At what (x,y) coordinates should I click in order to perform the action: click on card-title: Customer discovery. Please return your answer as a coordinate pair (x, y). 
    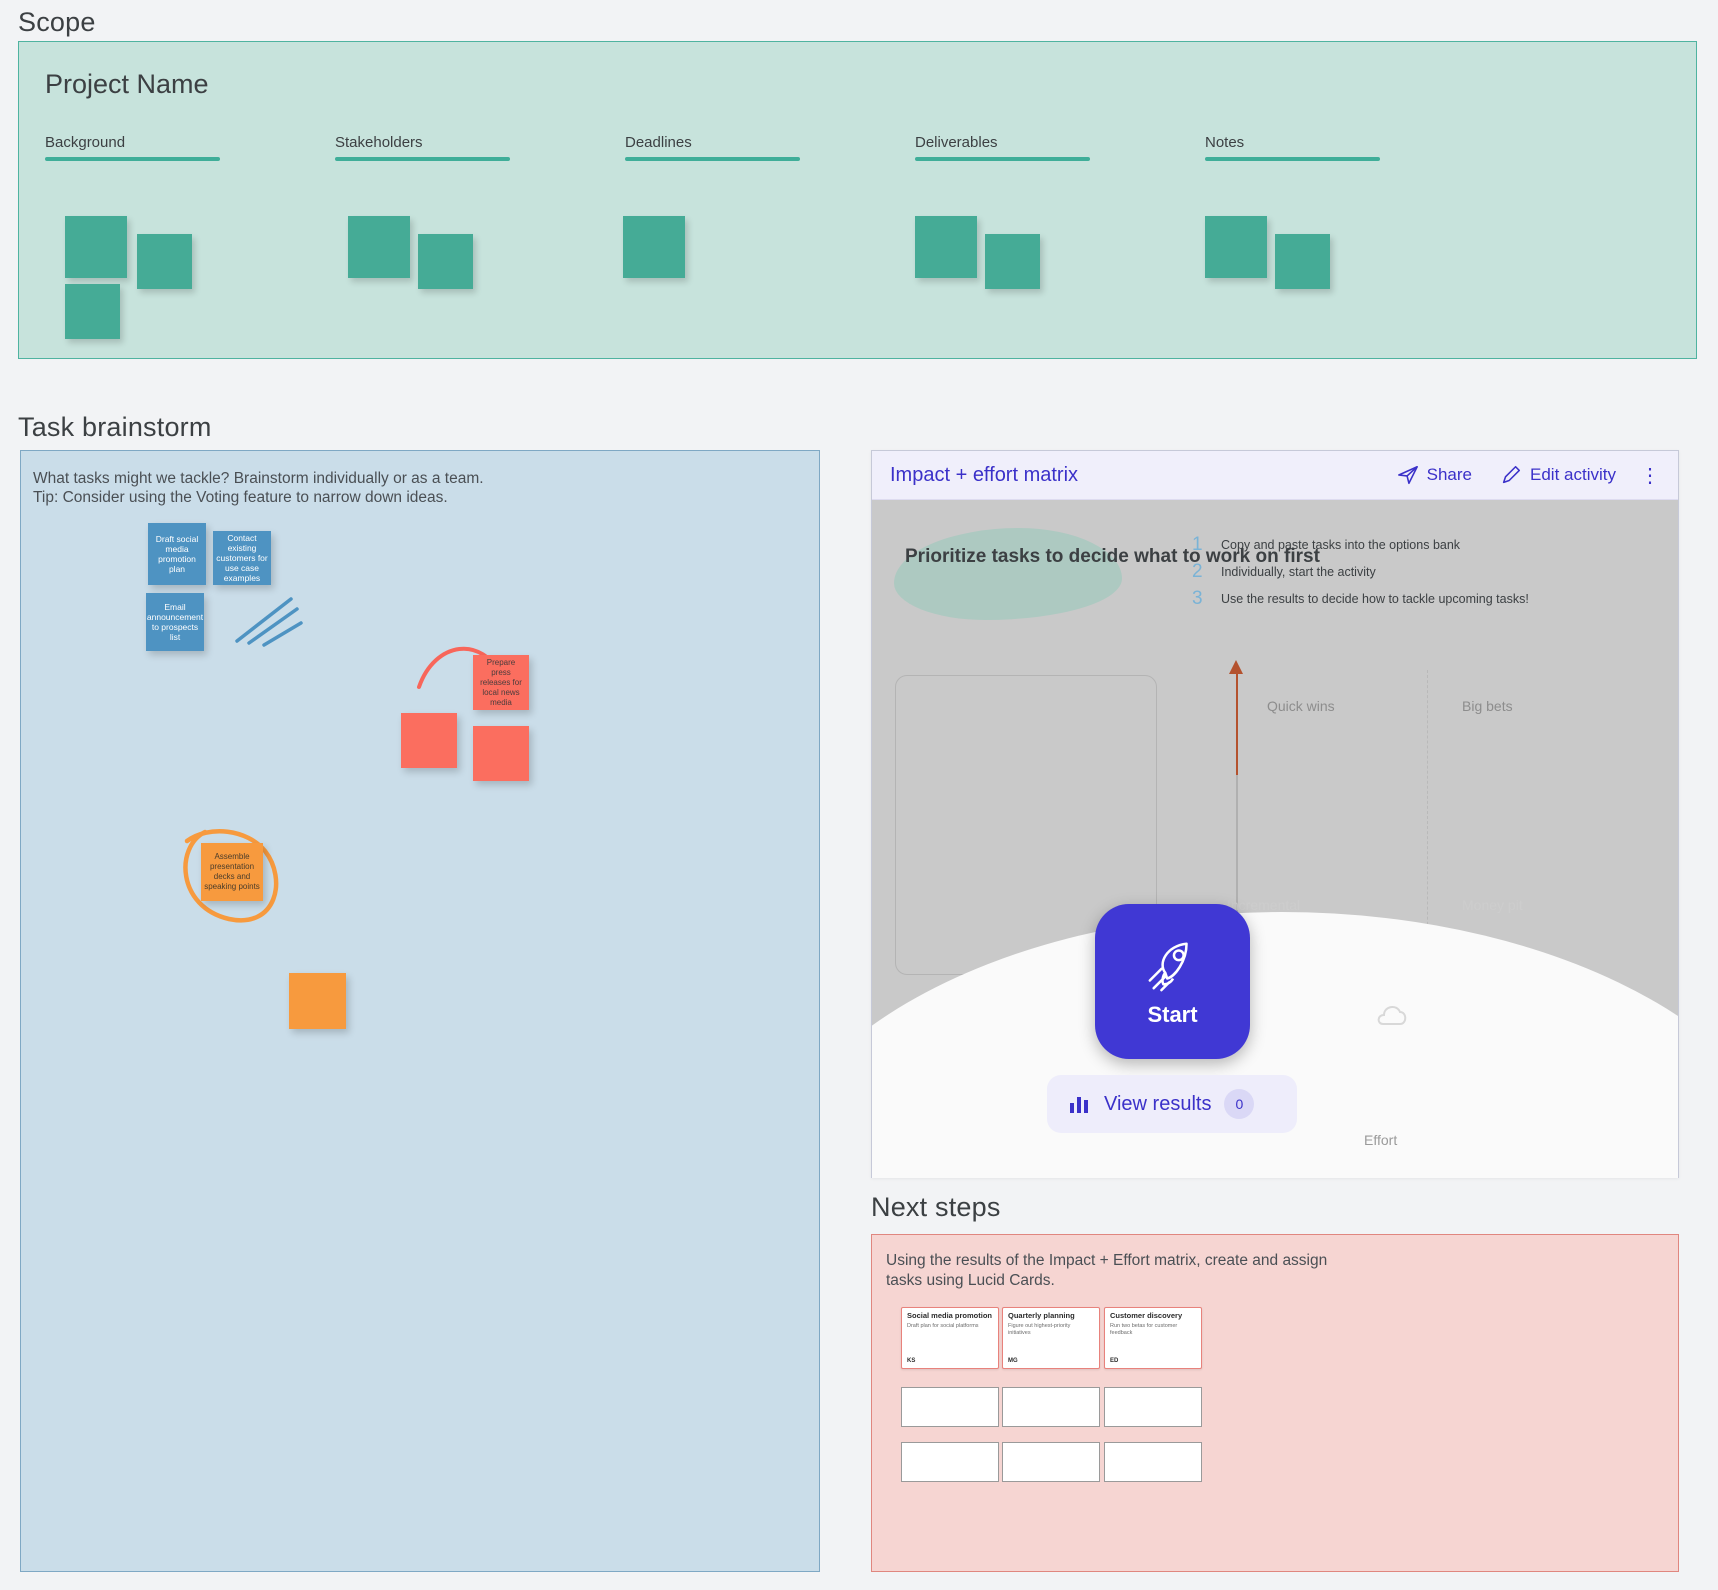
    Looking at the image, I should click on (1146, 1315).